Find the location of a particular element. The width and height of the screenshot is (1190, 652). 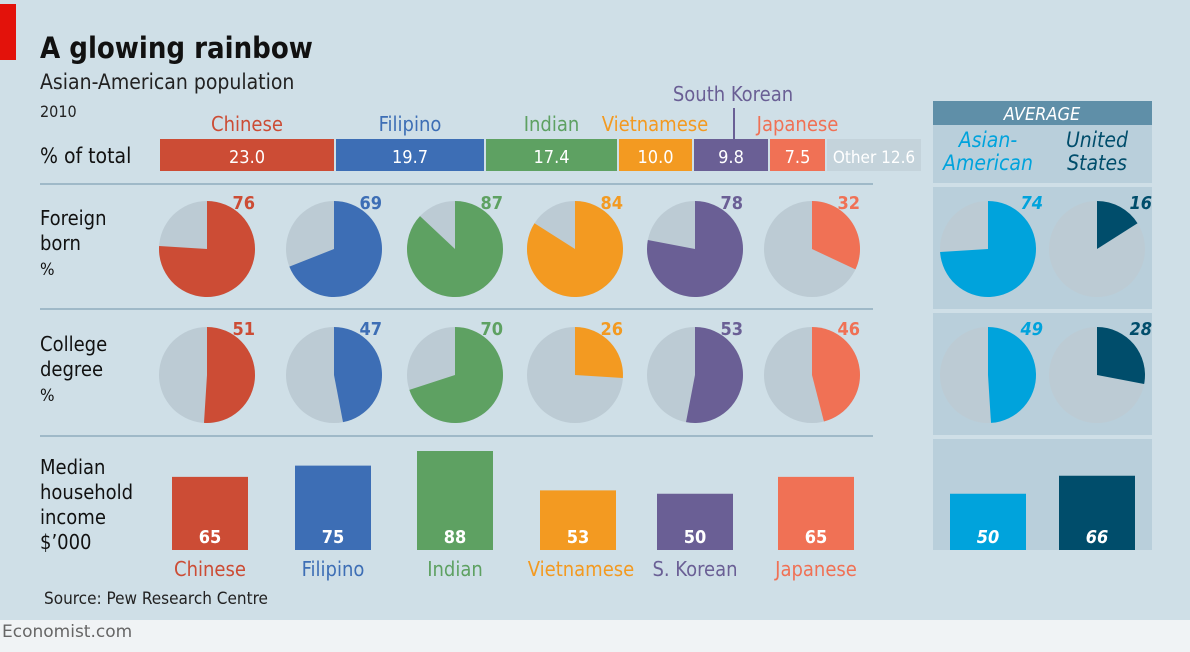

income-group-label: Vietnamese is located at coordinates (581, 569).